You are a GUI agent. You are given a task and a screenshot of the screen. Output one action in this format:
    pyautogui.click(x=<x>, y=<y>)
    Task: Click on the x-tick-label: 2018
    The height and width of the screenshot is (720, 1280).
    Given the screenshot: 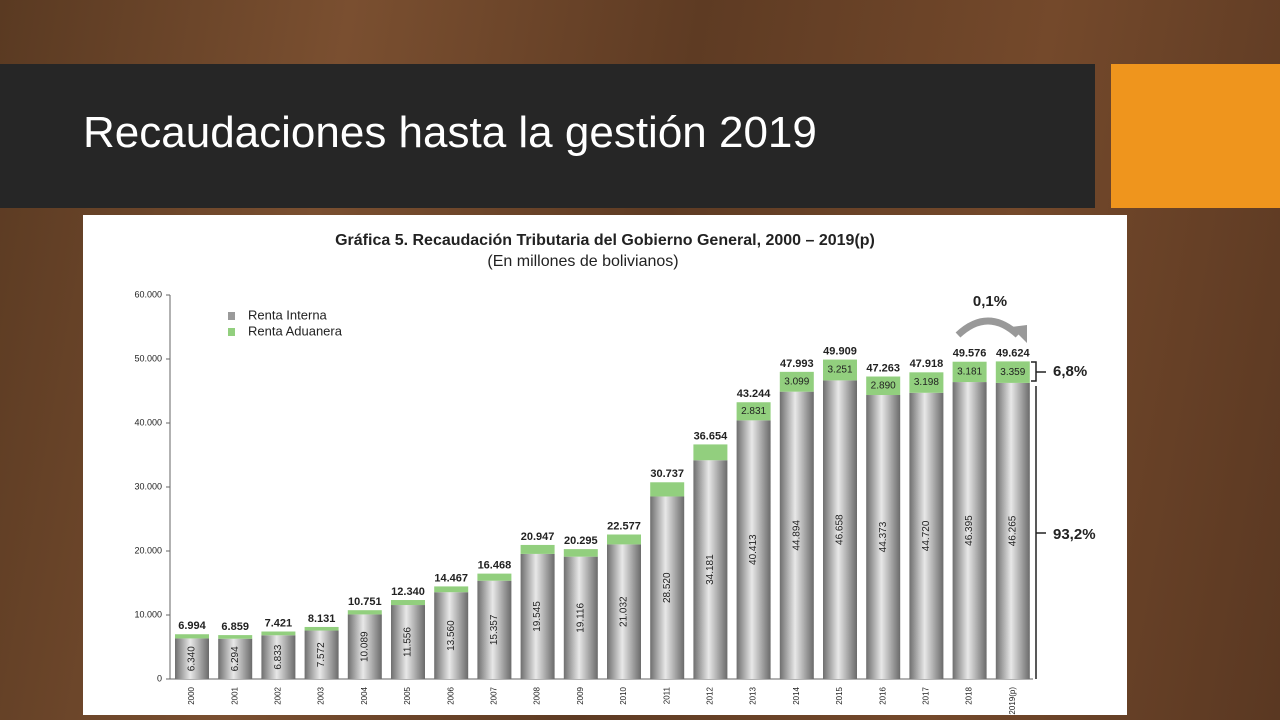 What is the action you would take?
    pyautogui.click(x=969, y=695)
    